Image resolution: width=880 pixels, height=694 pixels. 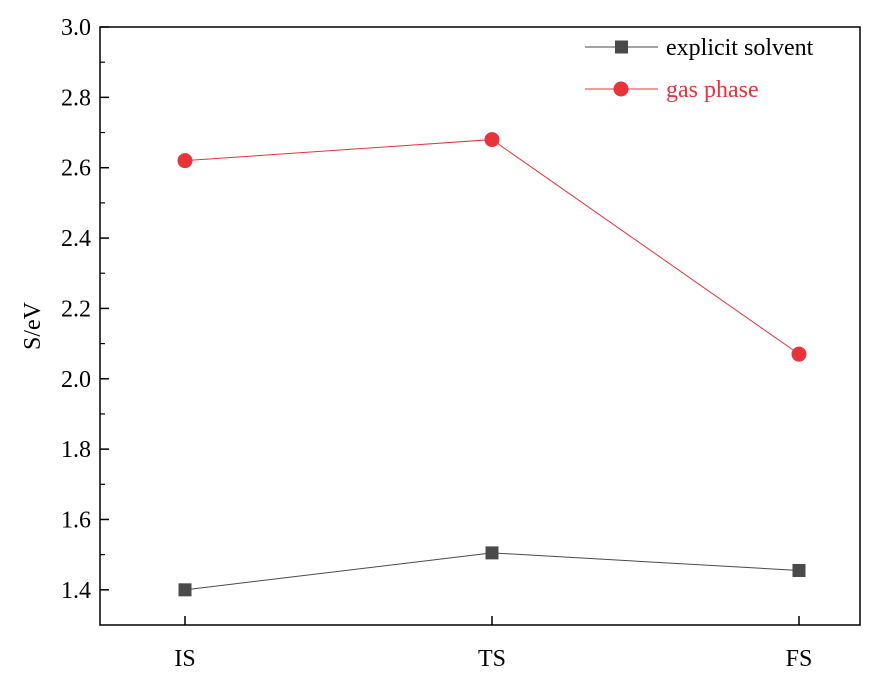 I want to click on y-tick-label: 2.2, so click(x=76, y=309).